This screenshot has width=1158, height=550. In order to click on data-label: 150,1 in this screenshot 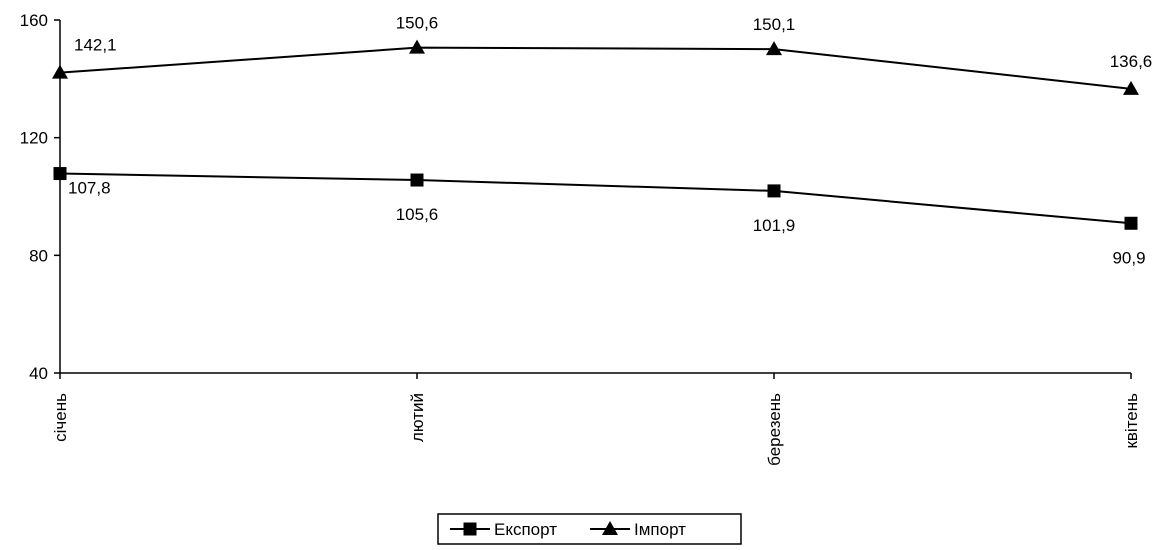, I will do `click(774, 24)`.